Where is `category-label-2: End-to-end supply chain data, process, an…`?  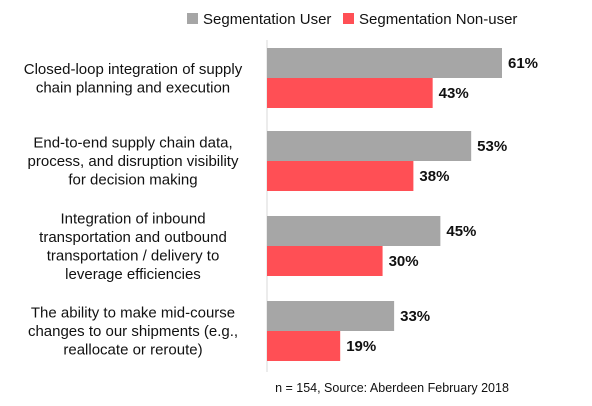
category-label-2: End-to-end supply chain data, process, an… is located at coordinates (133, 162).